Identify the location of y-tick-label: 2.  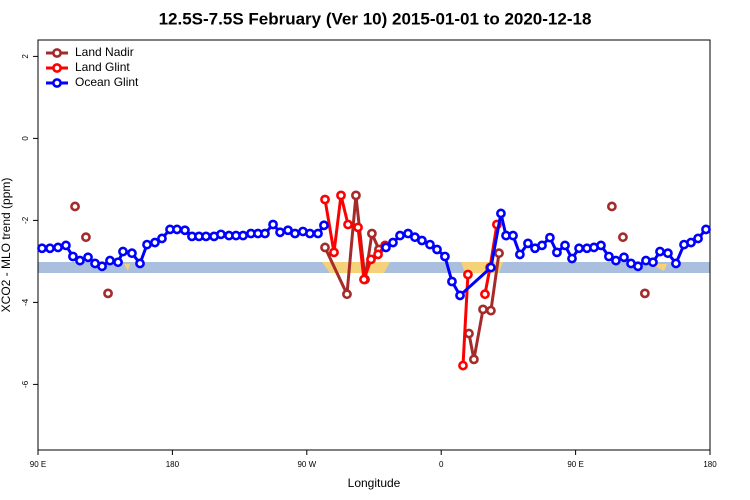
(25, 56).